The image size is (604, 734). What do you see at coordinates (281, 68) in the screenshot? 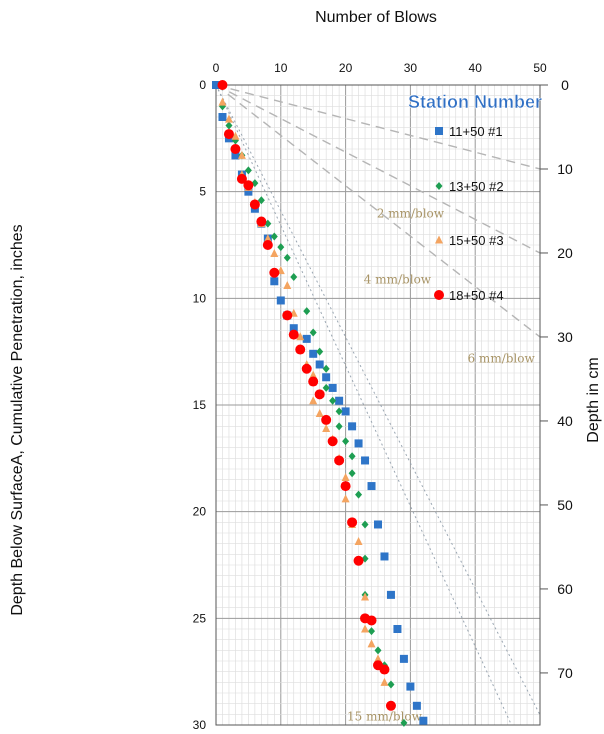
I see `x-tick-label: 10` at bounding box center [281, 68].